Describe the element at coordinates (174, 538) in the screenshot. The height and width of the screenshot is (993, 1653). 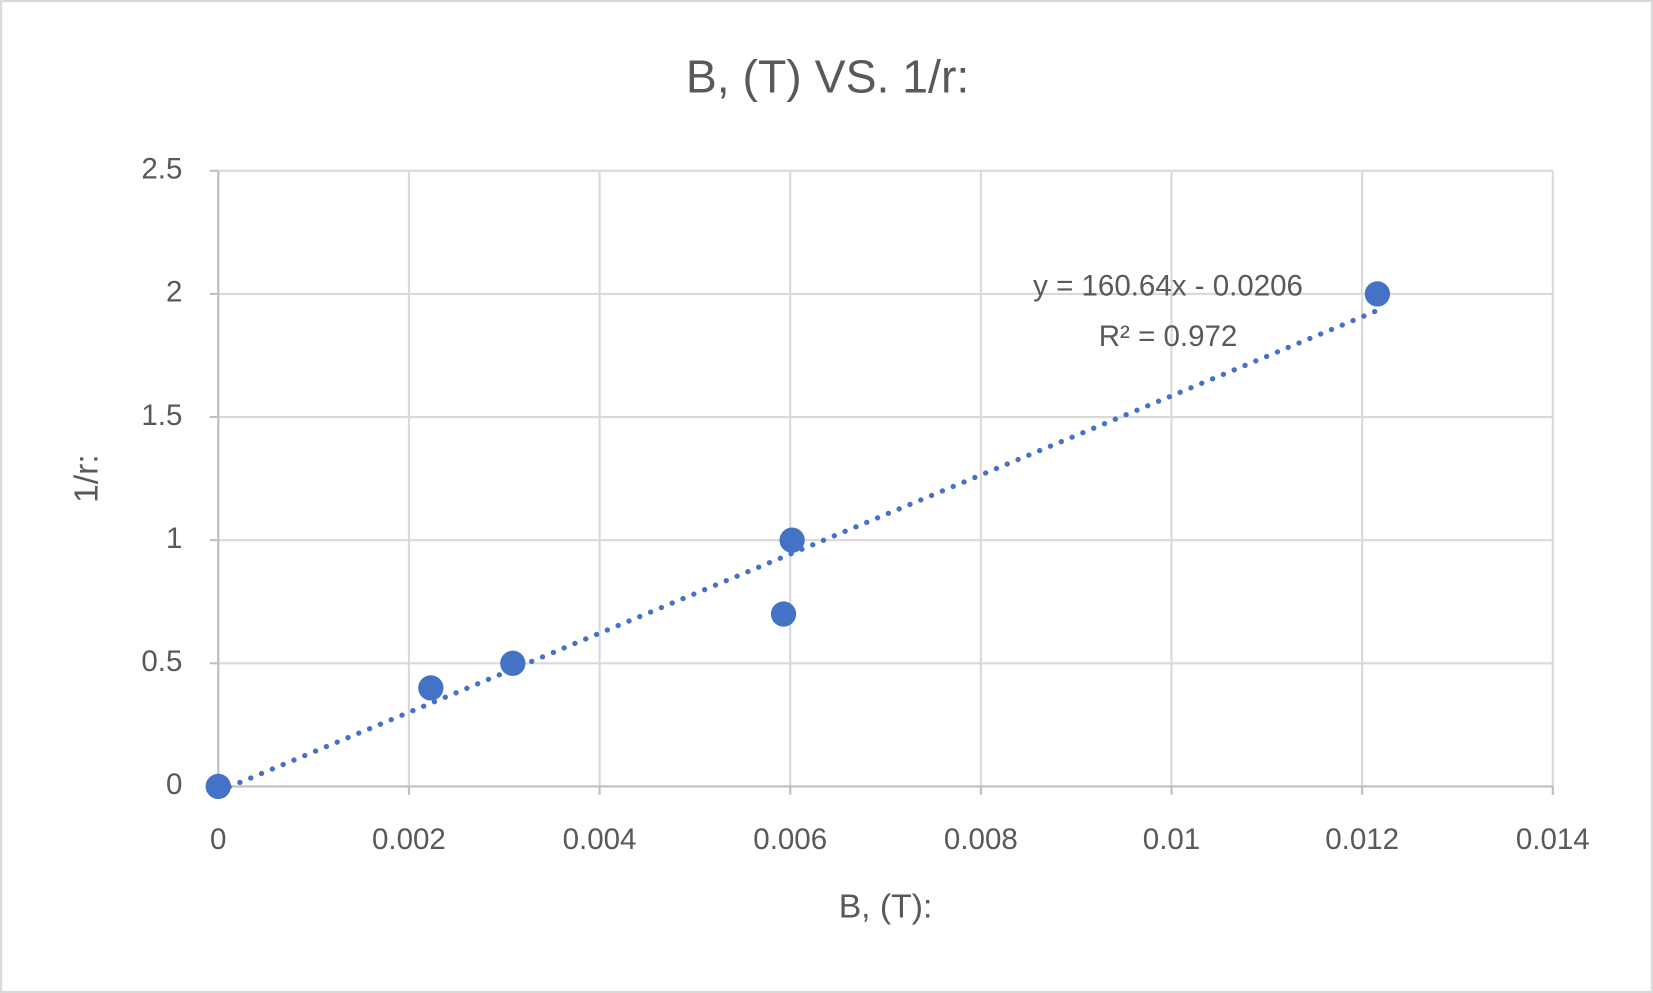
I see `y-tick-label: 1` at that location.